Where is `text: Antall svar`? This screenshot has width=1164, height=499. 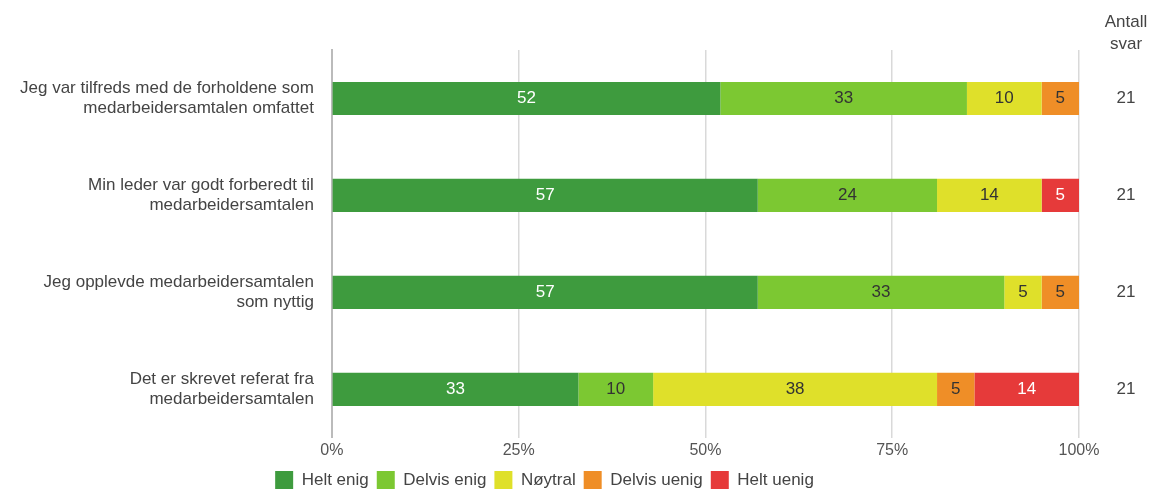 text: Antall svar is located at coordinates (1126, 32).